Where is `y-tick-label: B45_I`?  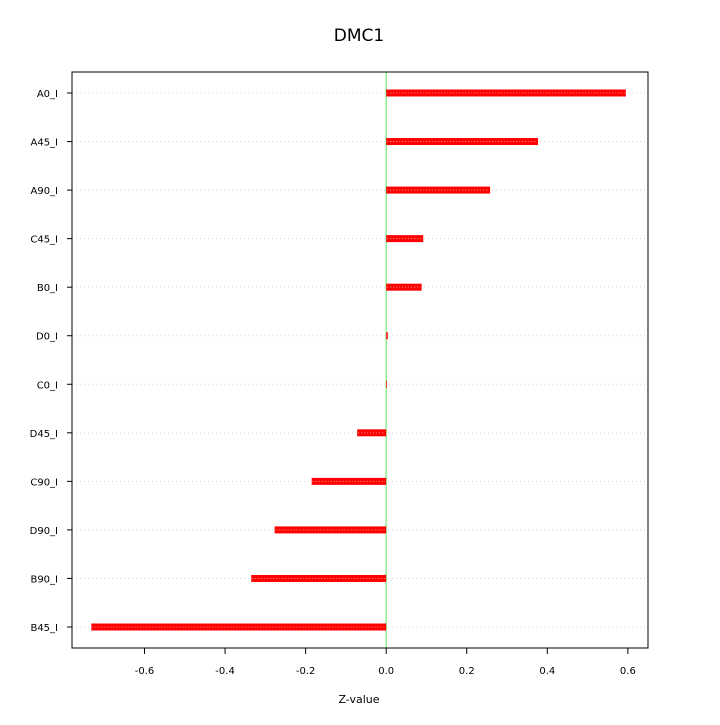
y-tick-label: B45_I is located at coordinates (44, 628).